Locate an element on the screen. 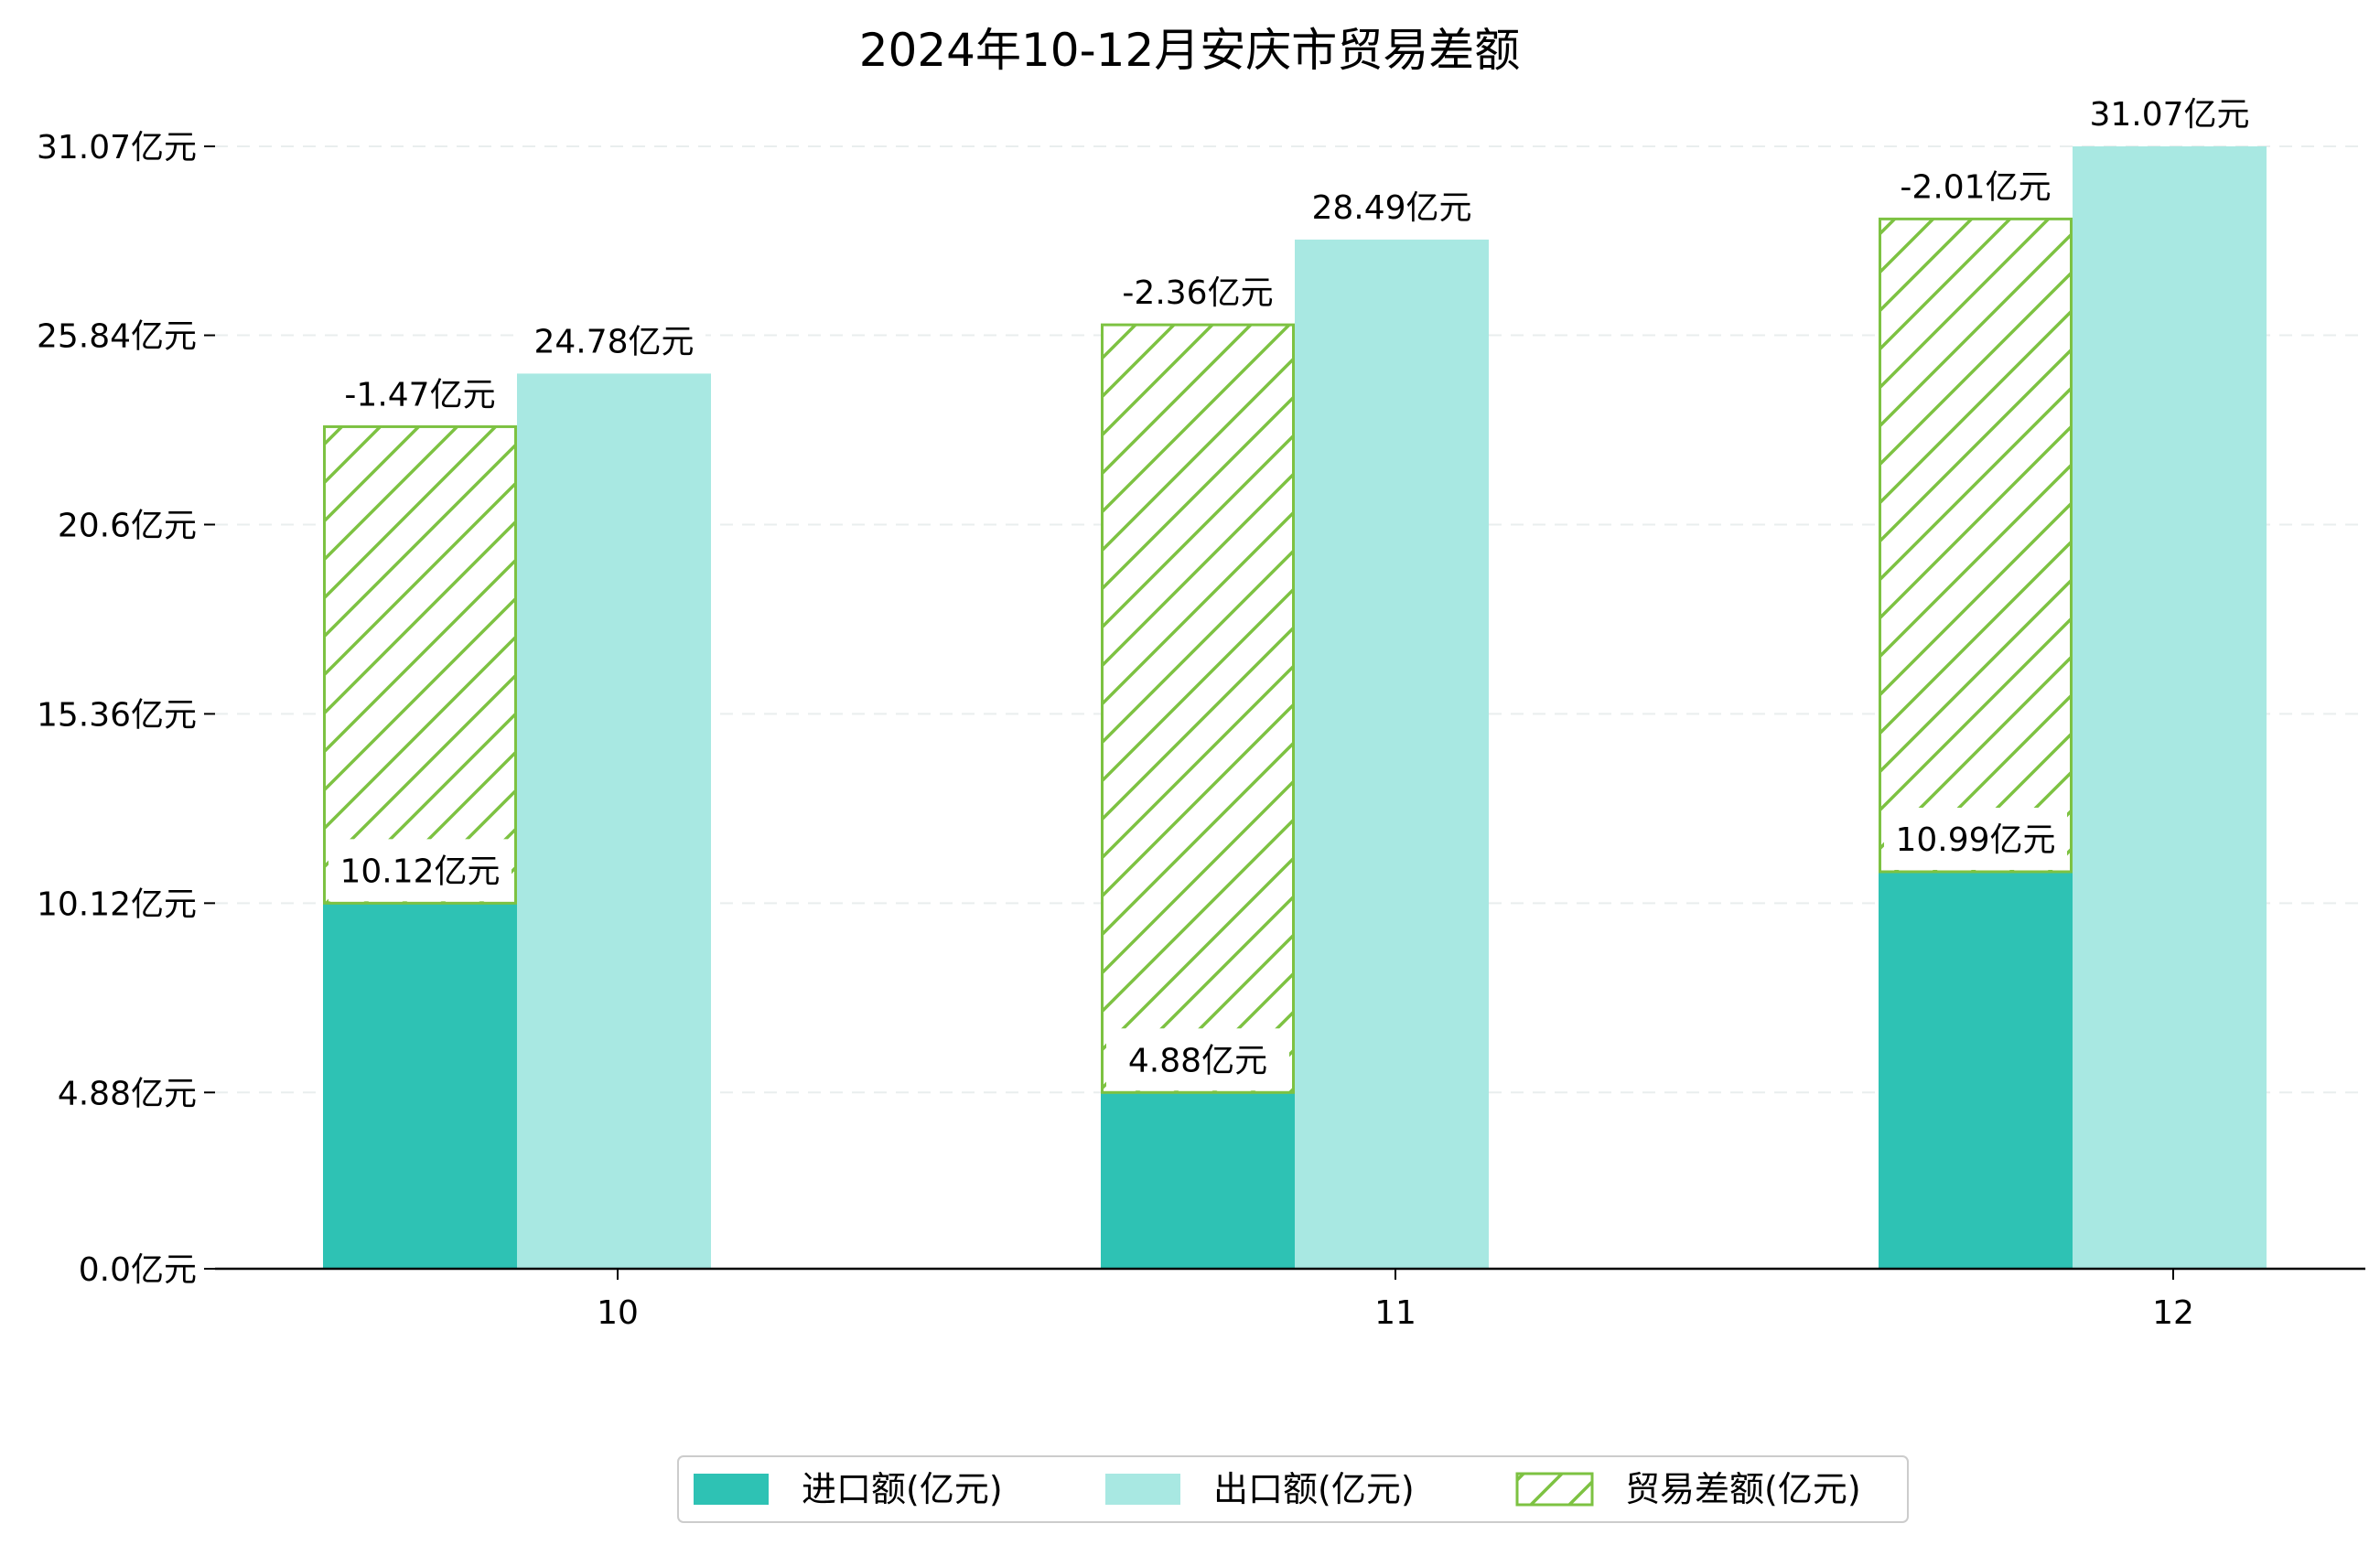  label-balance-11-bg is located at coordinates (1197, 293).